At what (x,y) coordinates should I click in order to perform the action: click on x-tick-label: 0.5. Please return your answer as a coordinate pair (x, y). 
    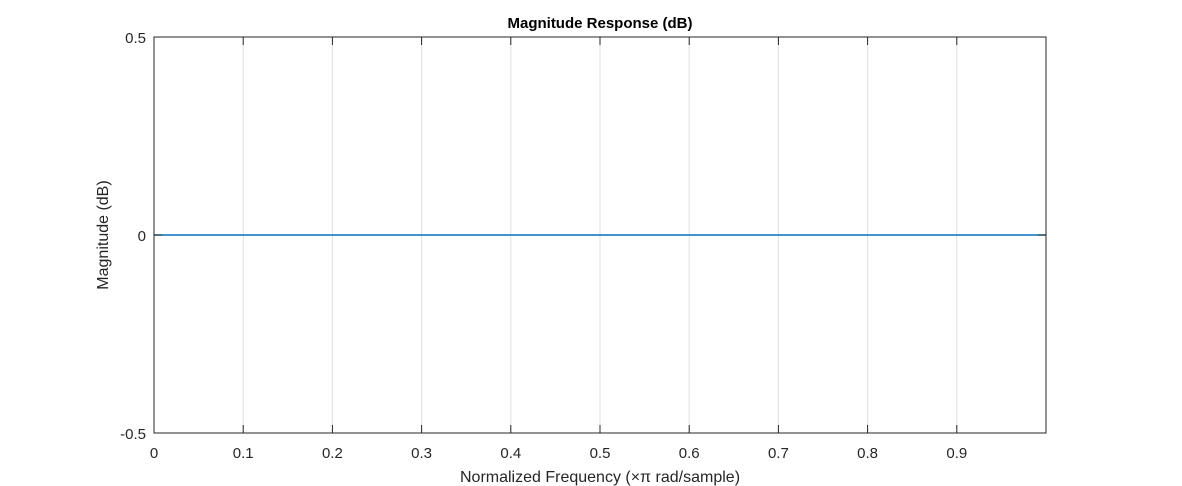
    Looking at the image, I should click on (600, 453).